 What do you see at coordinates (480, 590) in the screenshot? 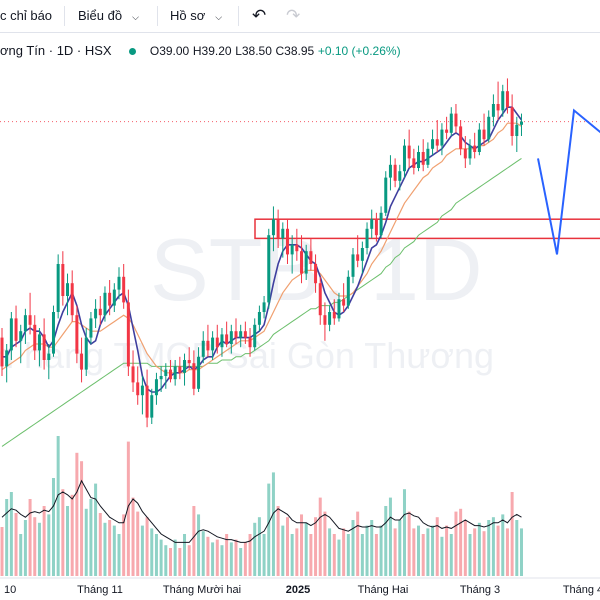
I see `x-axis-tick-label: Tháng 3` at bounding box center [480, 590].